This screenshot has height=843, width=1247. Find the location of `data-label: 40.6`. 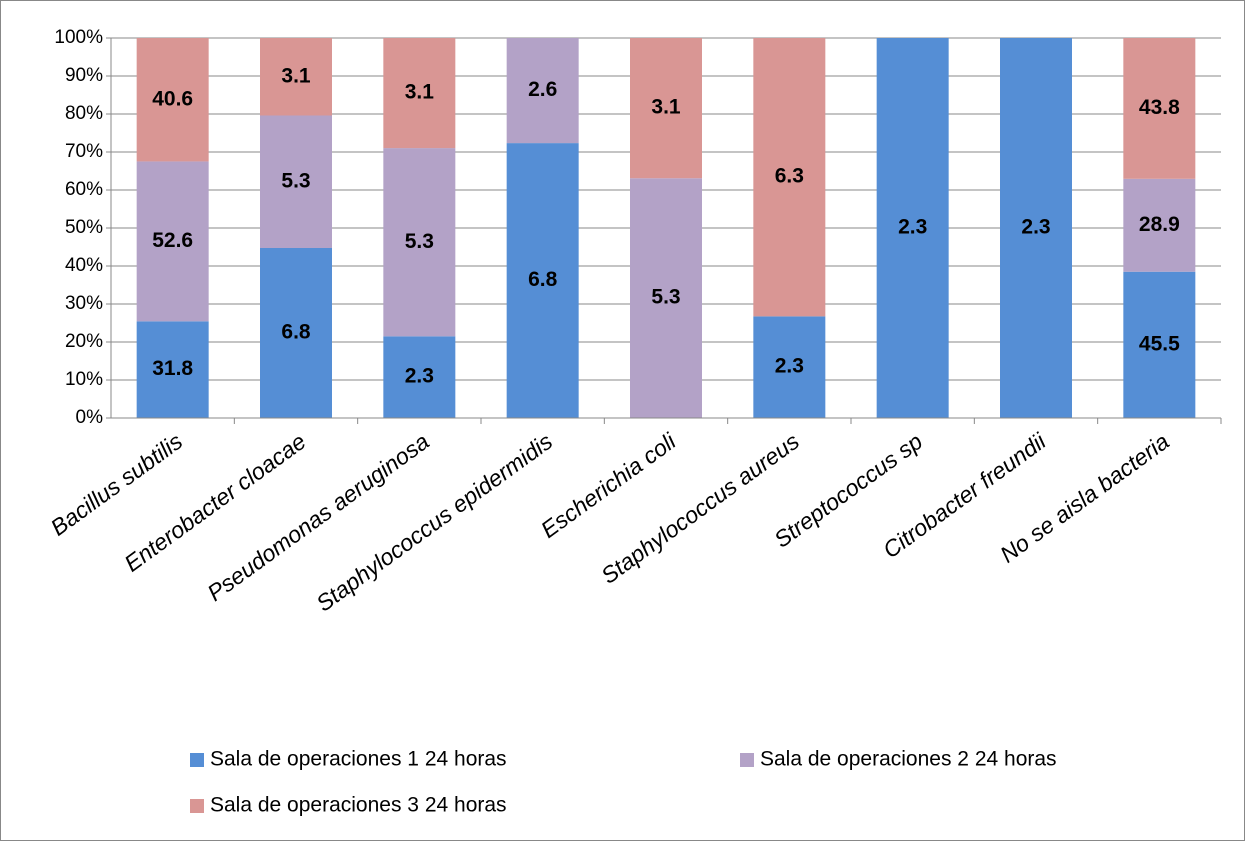

data-label: 40.6 is located at coordinates (172, 98).